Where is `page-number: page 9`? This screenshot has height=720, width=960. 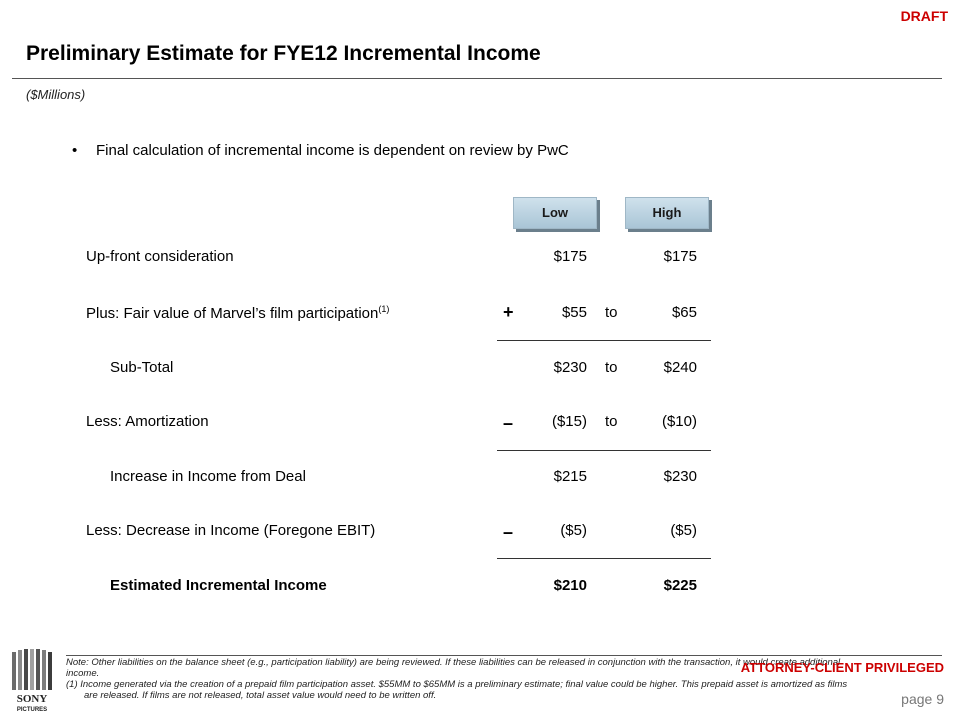
page-number: page 9 is located at coordinates (922, 699).